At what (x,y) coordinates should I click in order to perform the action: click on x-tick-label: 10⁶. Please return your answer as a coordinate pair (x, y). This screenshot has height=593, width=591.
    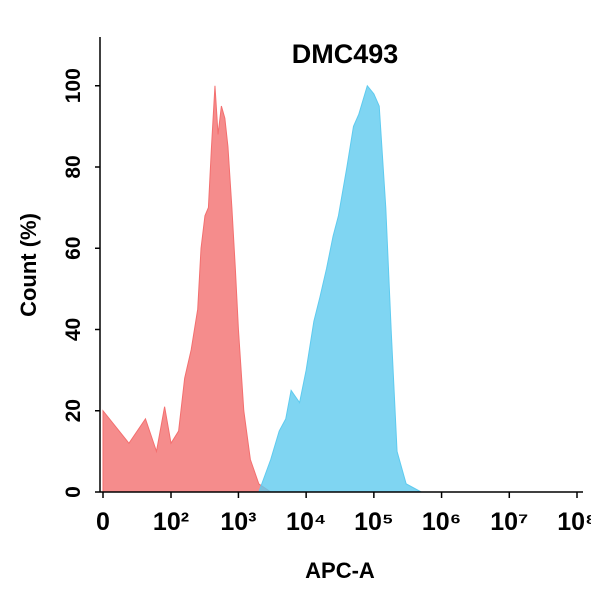
    Looking at the image, I should click on (441, 522).